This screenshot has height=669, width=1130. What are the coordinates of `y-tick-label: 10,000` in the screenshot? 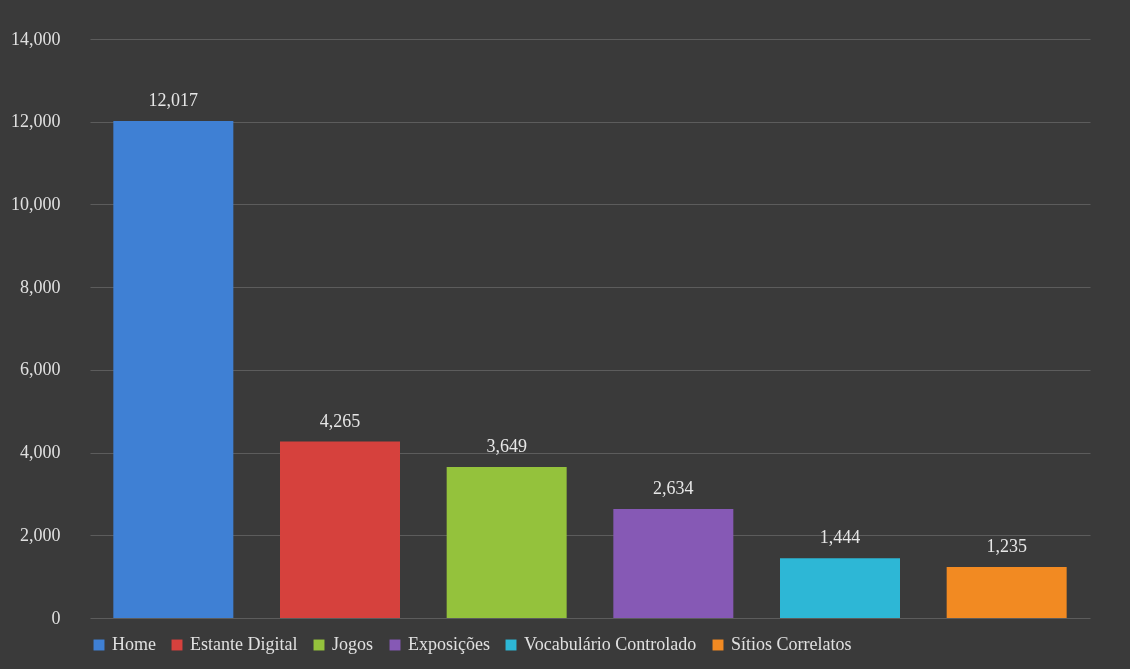 It's located at (36, 203).